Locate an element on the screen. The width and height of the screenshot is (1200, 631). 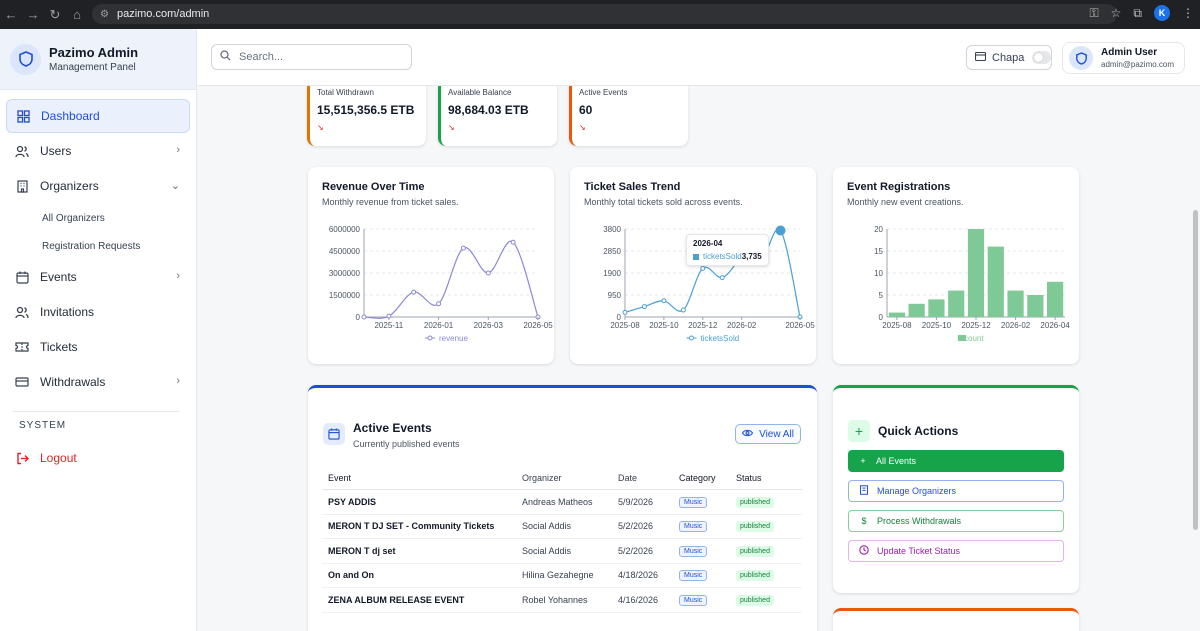
home-icon: ⌂ is located at coordinates (77, 14).